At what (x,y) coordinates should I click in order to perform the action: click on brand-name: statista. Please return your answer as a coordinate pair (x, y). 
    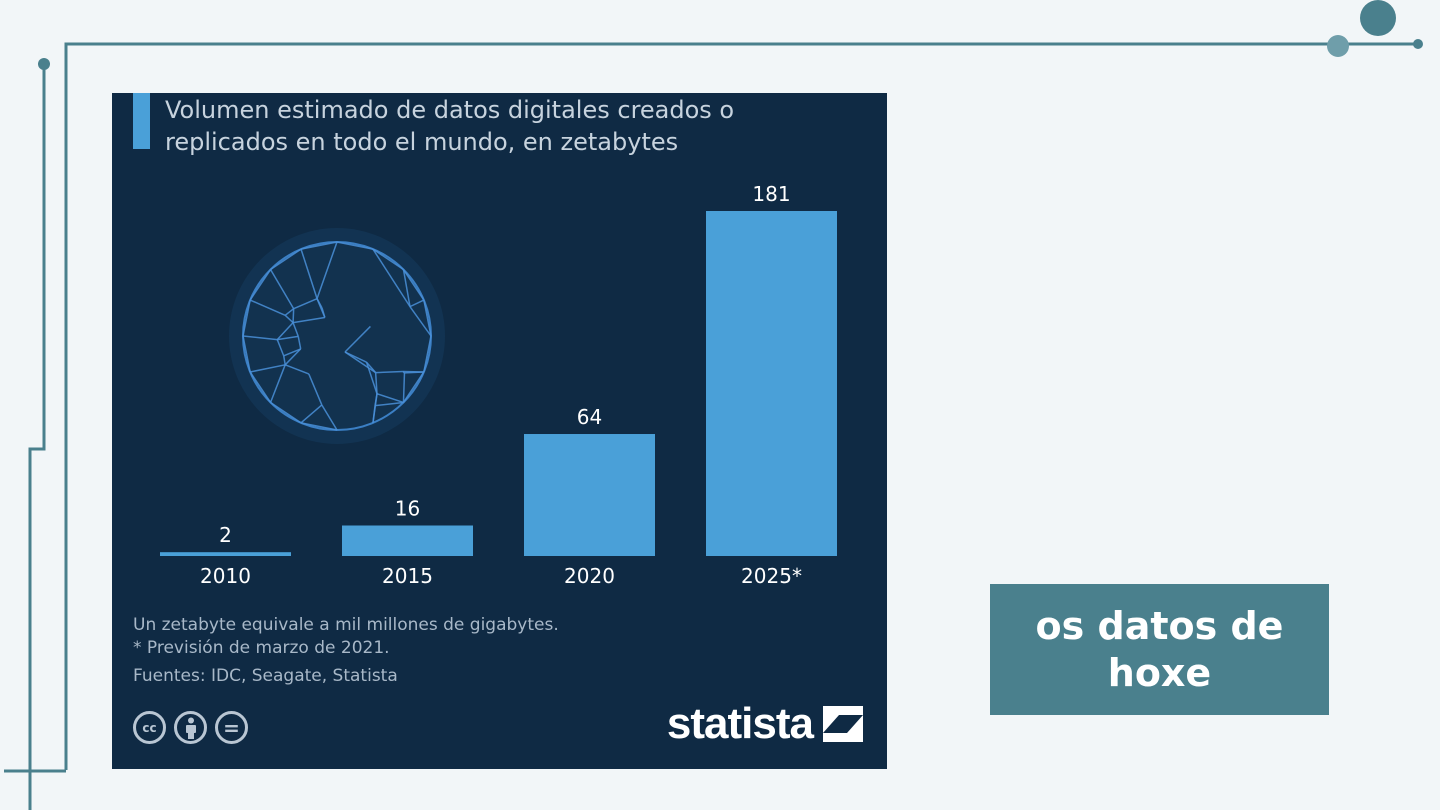
    Looking at the image, I should click on (740, 723).